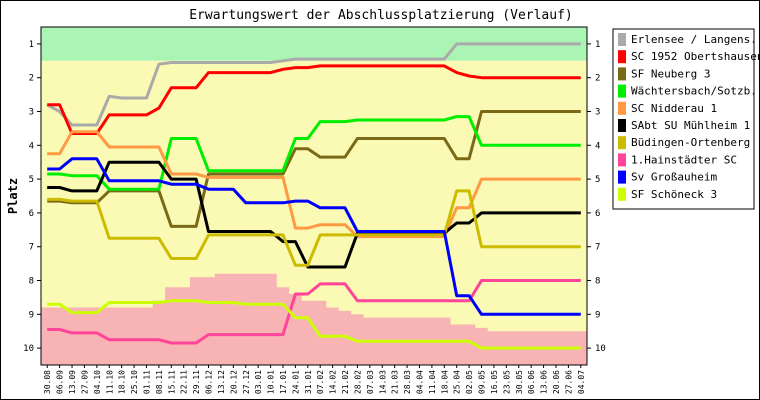 Image resolution: width=760 pixels, height=400 pixels. I want to click on x-tick-label-5: 11.10, so click(109, 382).